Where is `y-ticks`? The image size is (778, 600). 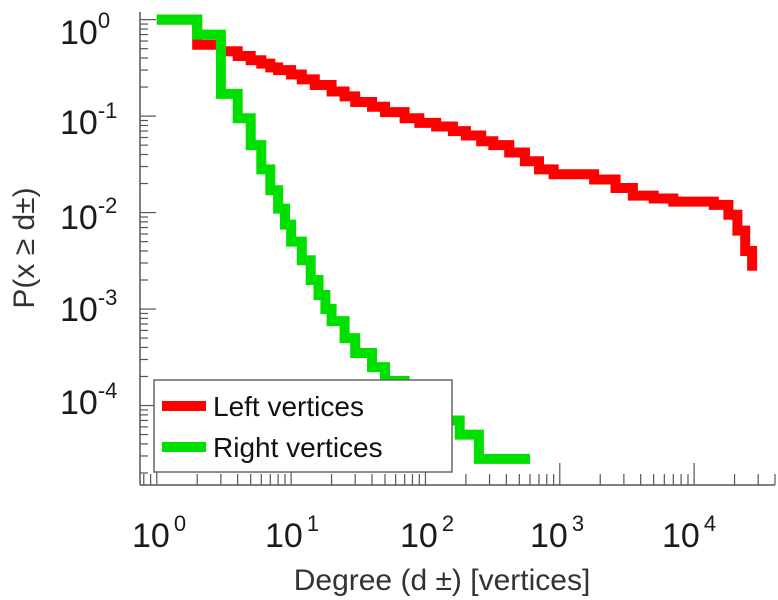
y-ticks is located at coordinates (148, 246).